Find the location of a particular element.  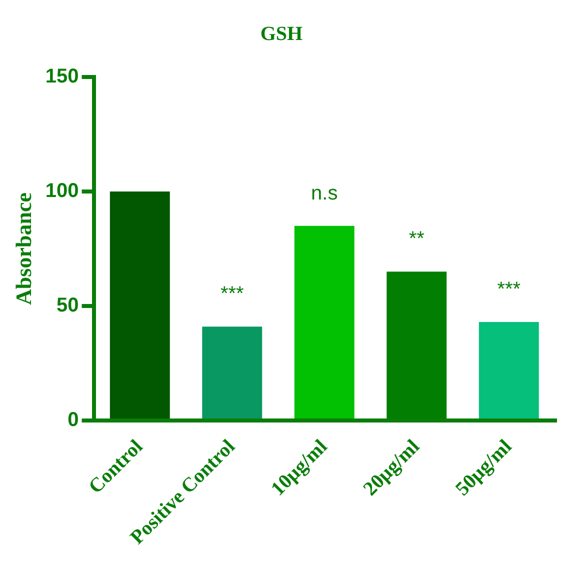

y-tick-label: 0 is located at coordinates (73, 420).